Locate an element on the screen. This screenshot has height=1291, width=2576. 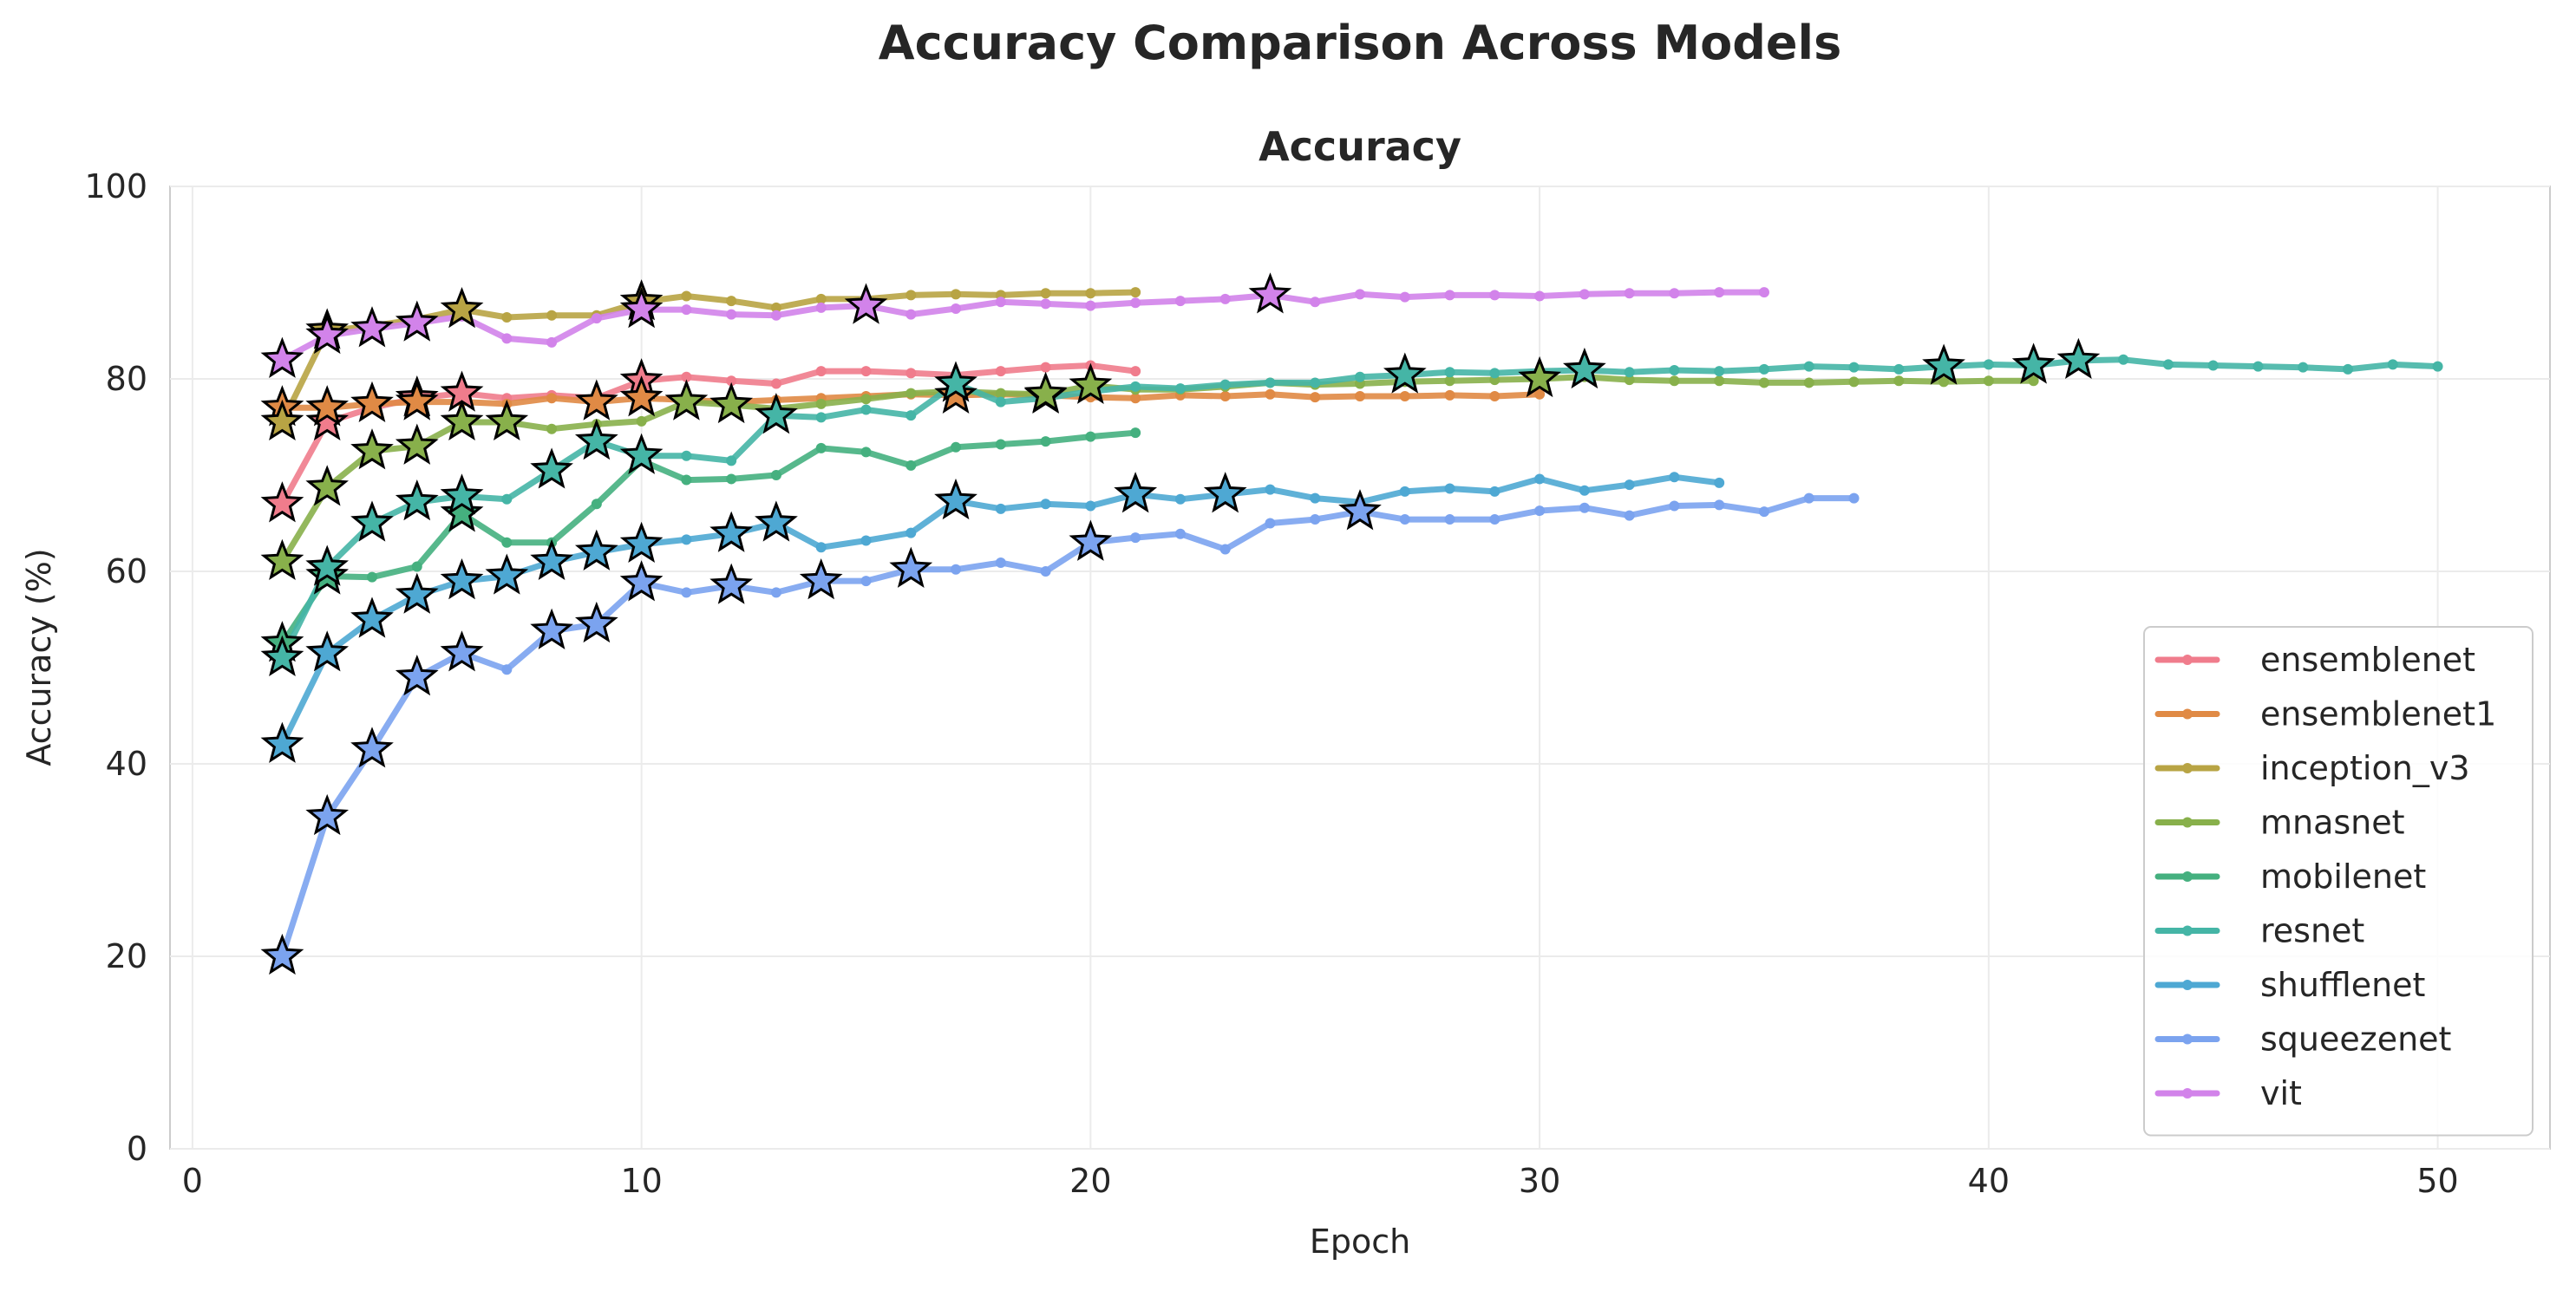
x-tick-label: 40 is located at coordinates (1989, 1181).